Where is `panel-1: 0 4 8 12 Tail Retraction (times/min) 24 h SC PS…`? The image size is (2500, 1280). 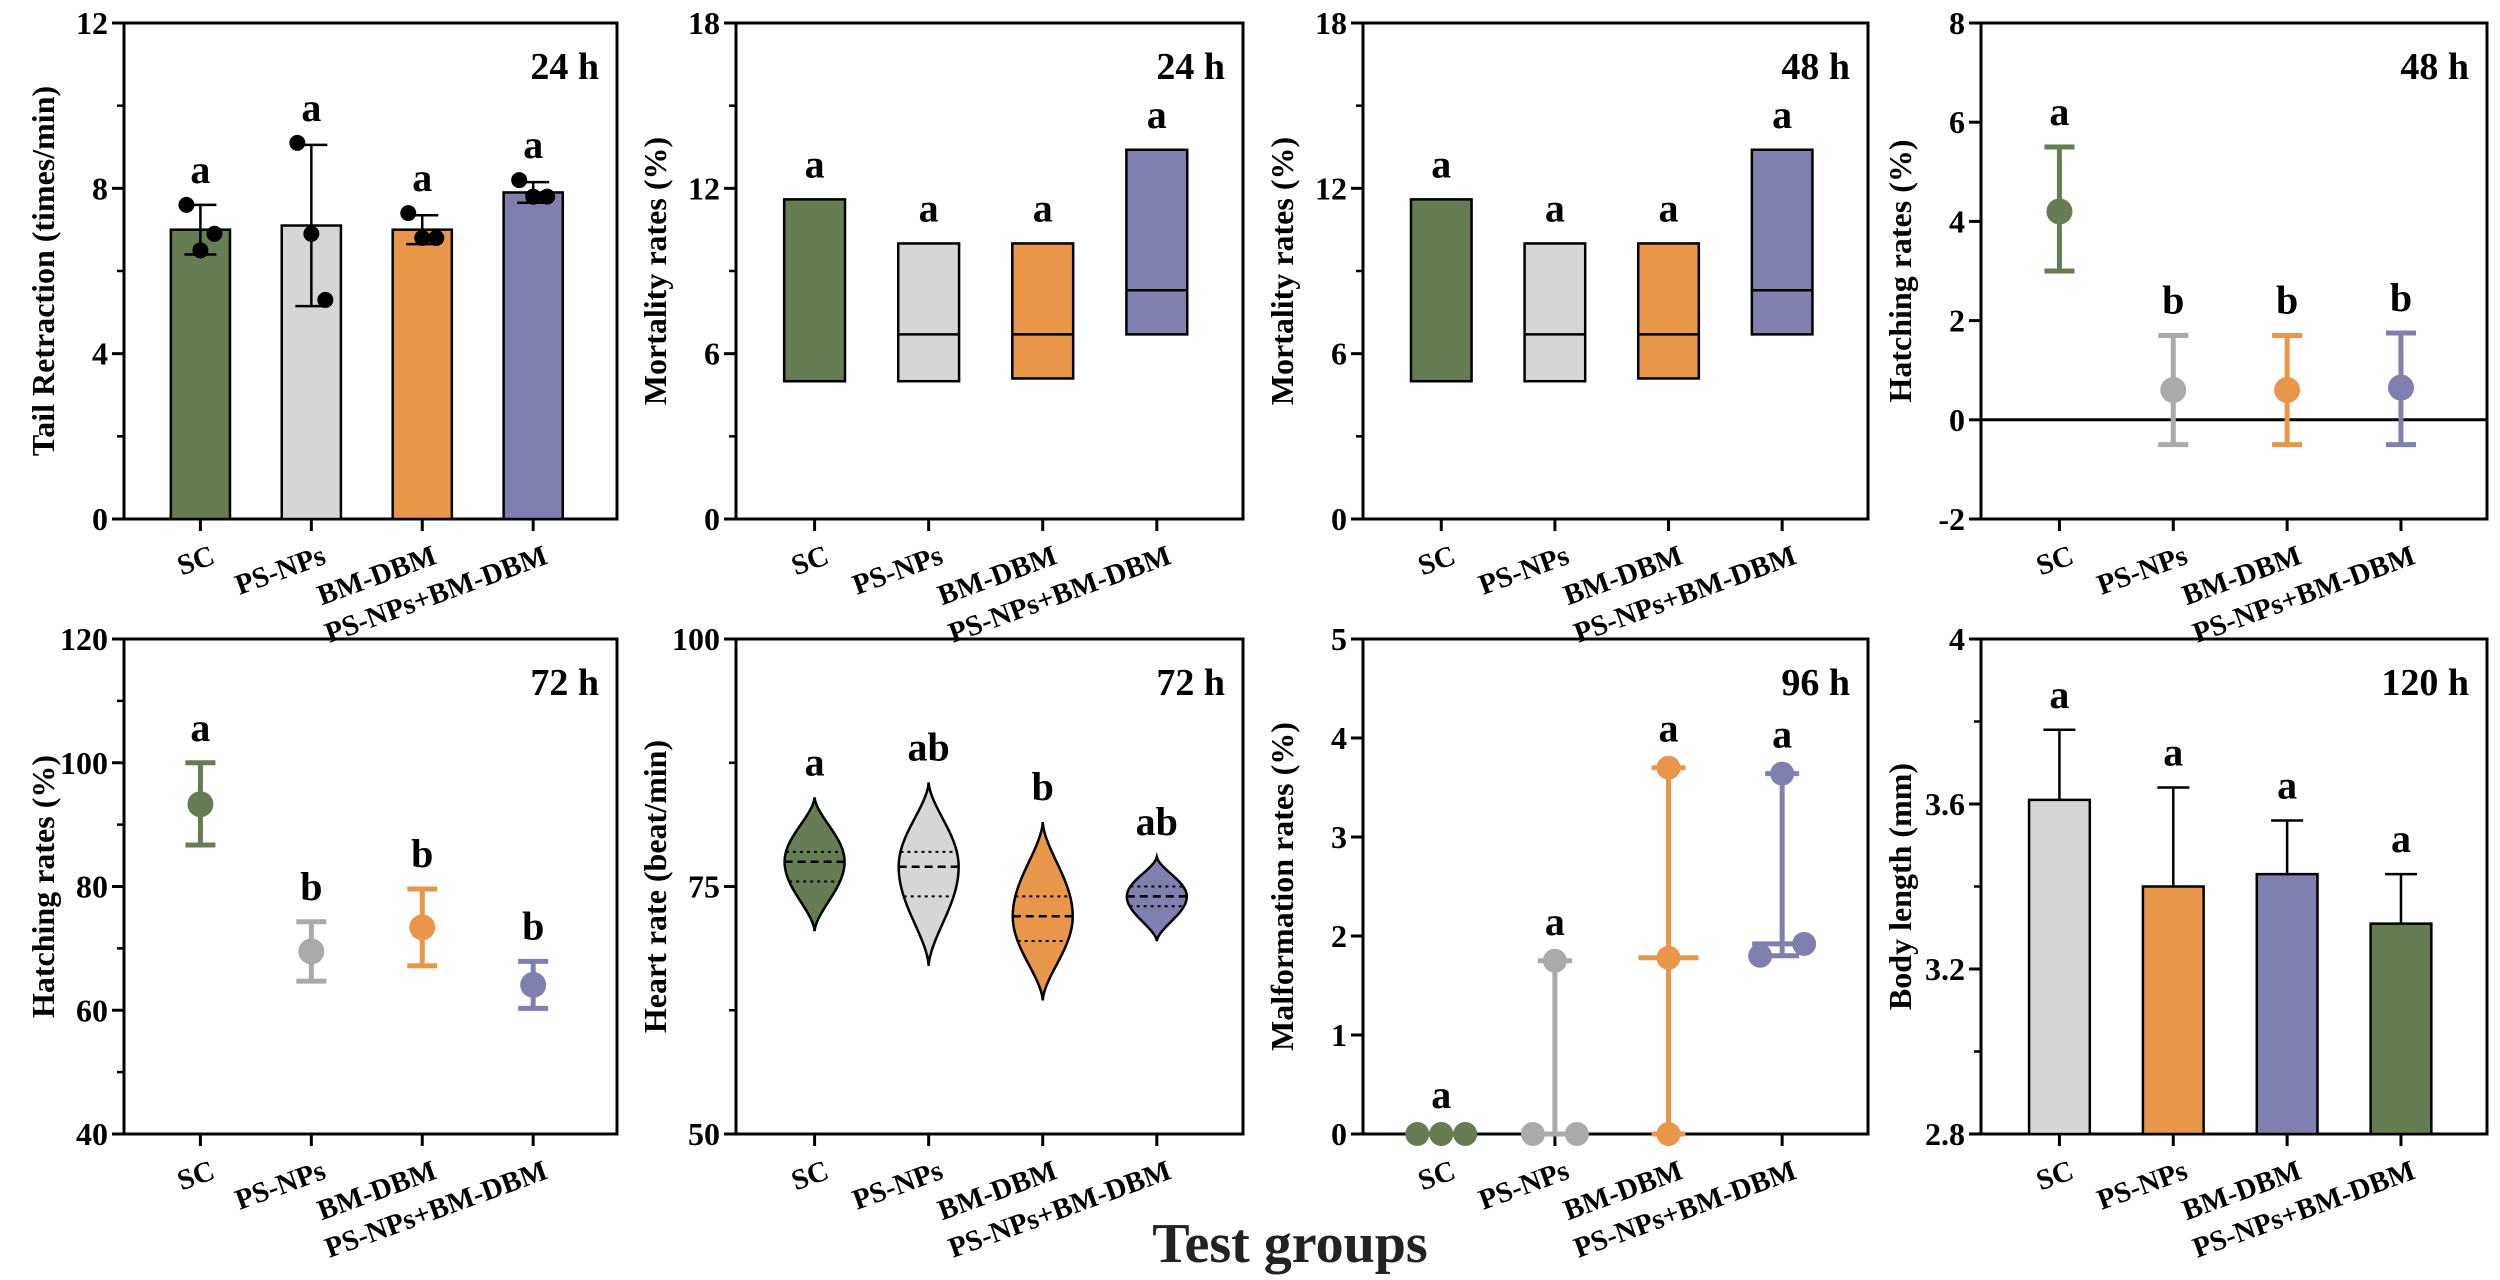 panel-1: 0 4 8 12 Tail Retraction (times/min) 24 h SC PS… is located at coordinates (322, 327).